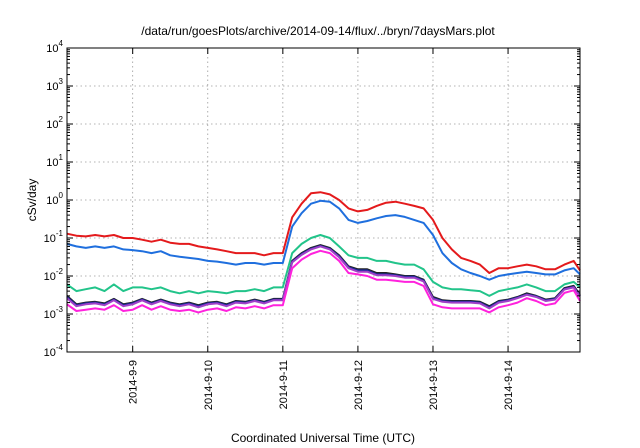  Describe the element at coordinates (434, 385) in the screenshot. I see `x-tick-label: 2014-9-13` at that location.